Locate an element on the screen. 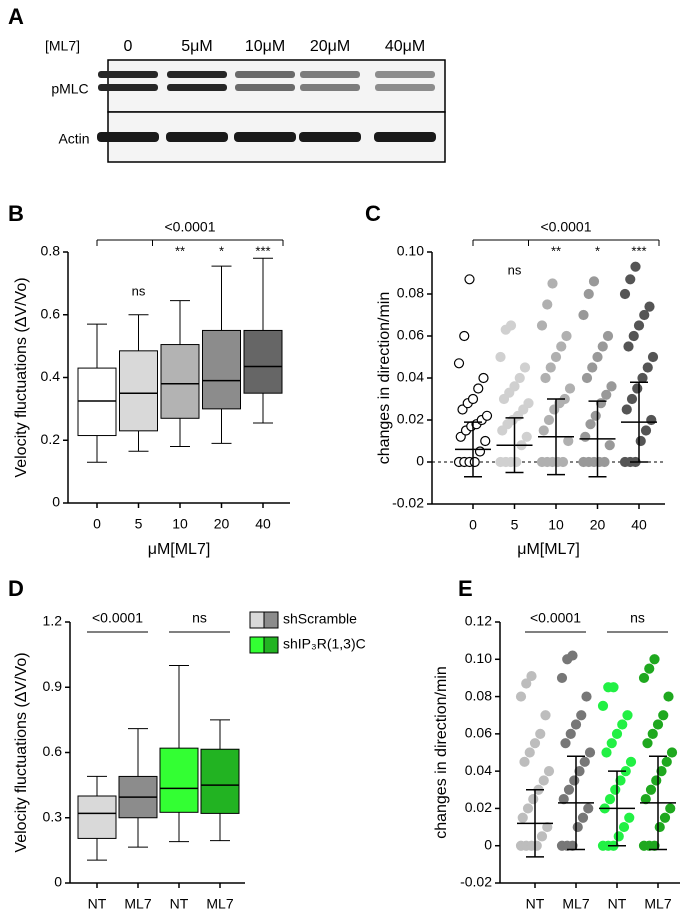 This screenshot has width=686, height=914. significance: ** is located at coordinates (556, 250).